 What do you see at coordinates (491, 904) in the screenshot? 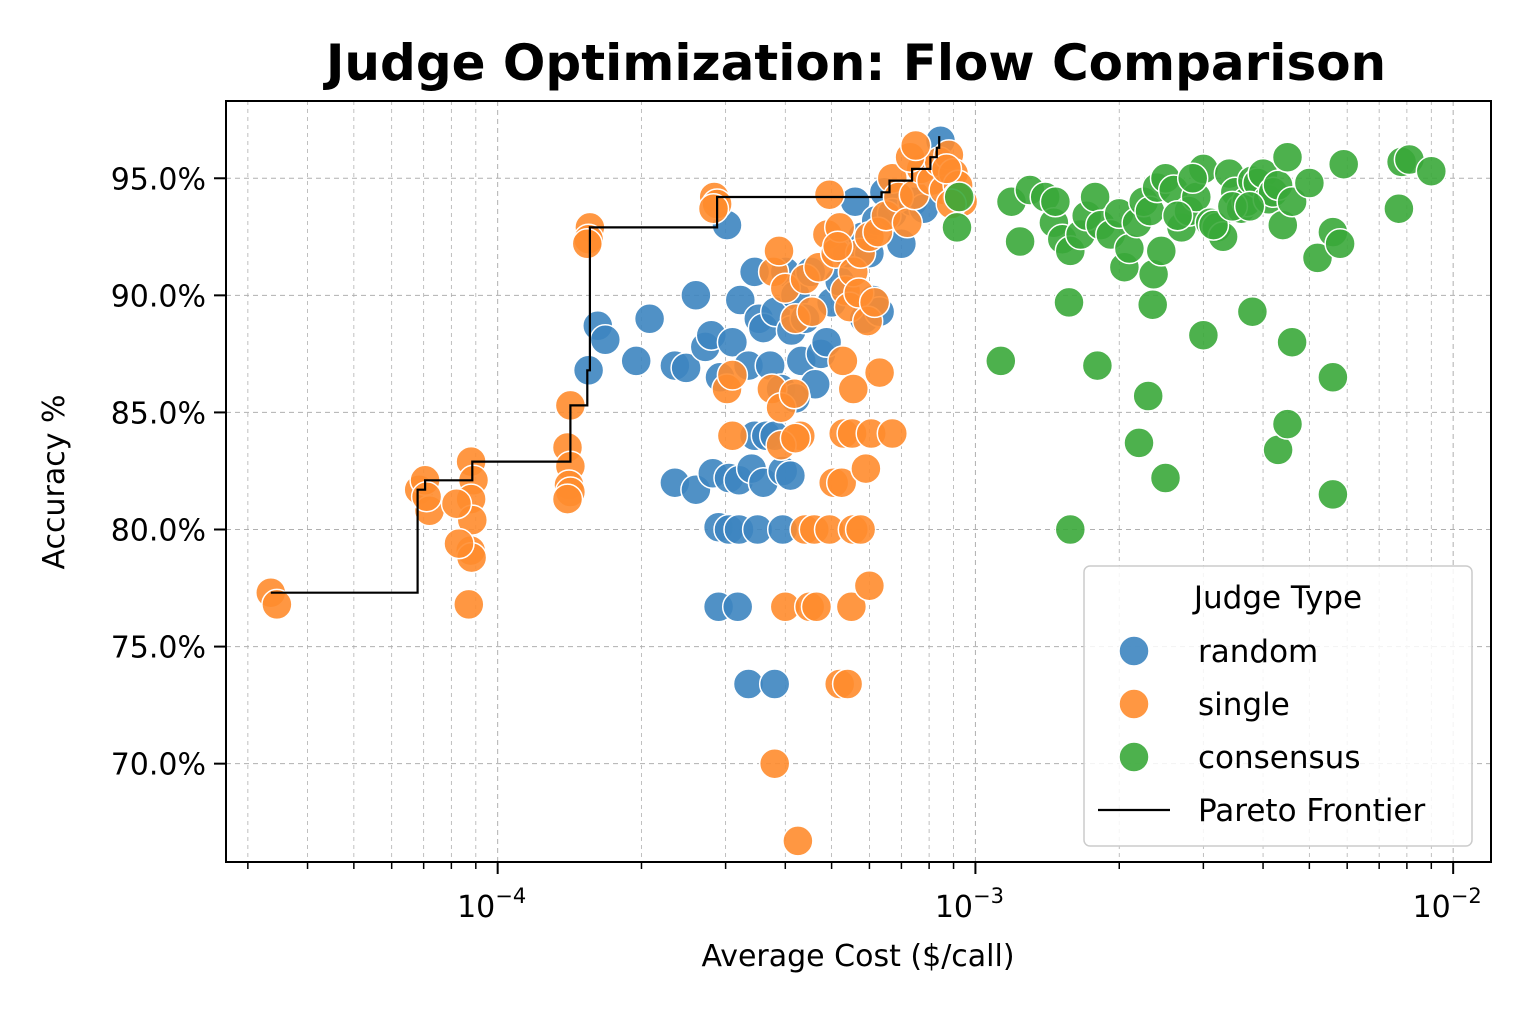
I see `x-tick-label: 10⁻⁴` at bounding box center [491, 904].